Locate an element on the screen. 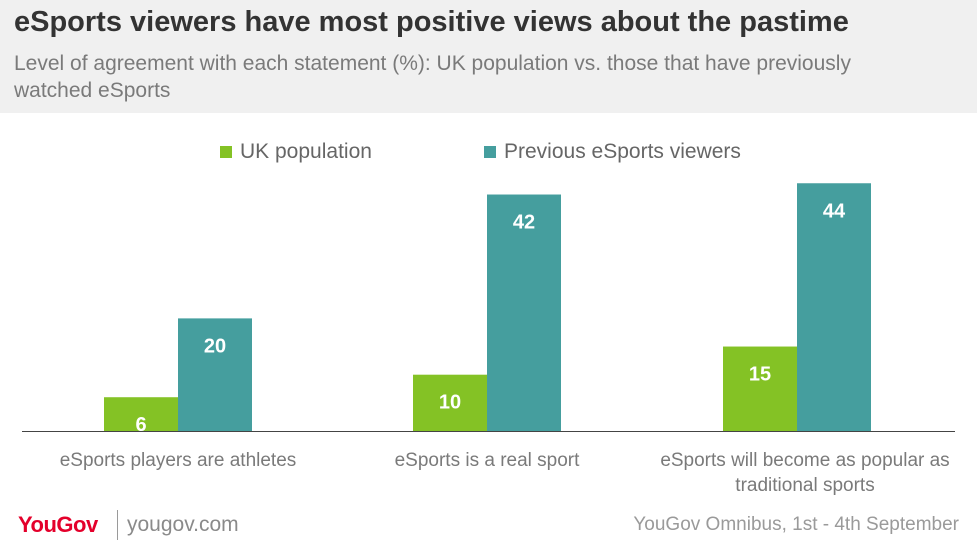  data-label-uk-population-popular: 15 is located at coordinates (760, 375).